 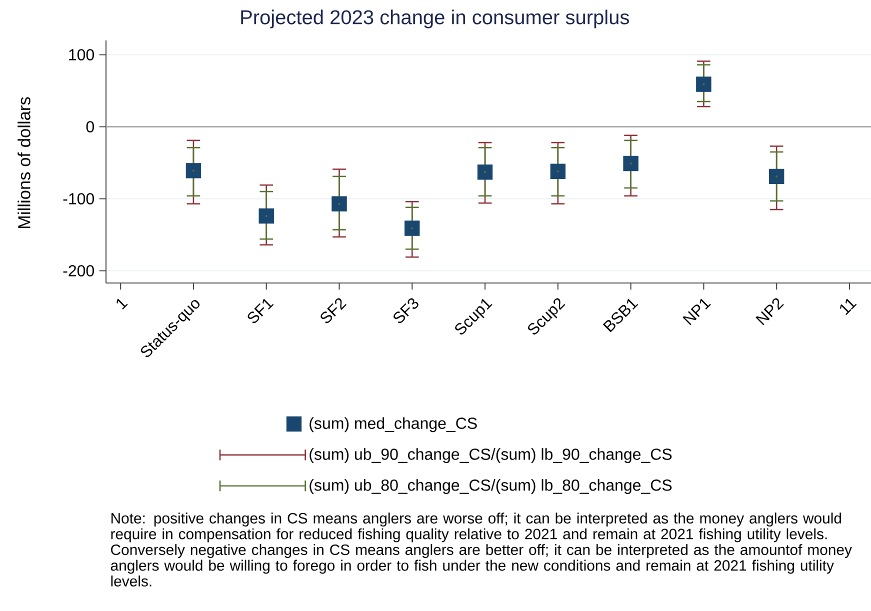 What do you see at coordinates (406, 311) in the screenshot?
I see `x-tick-label: SF3` at bounding box center [406, 311].